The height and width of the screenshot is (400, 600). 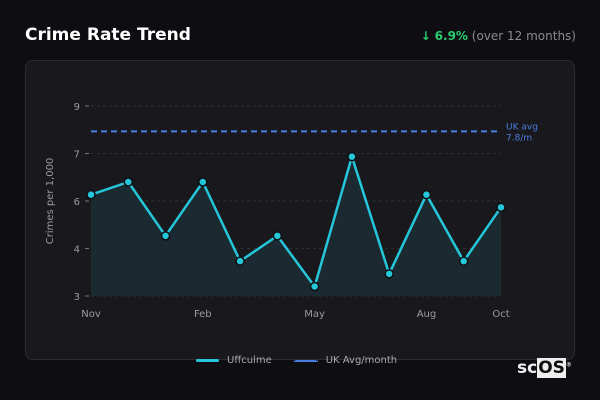 I want to click on change-period: (over 12 months), so click(x=523, y=36).